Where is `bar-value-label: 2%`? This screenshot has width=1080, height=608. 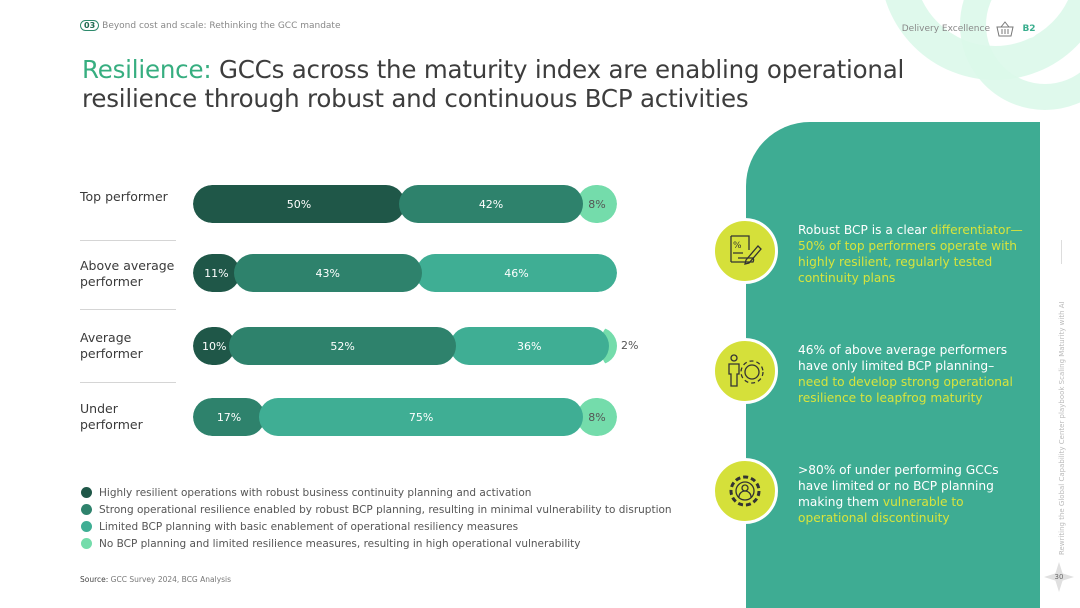 bar-value-label: 2% is located at coordinates (630, 345).